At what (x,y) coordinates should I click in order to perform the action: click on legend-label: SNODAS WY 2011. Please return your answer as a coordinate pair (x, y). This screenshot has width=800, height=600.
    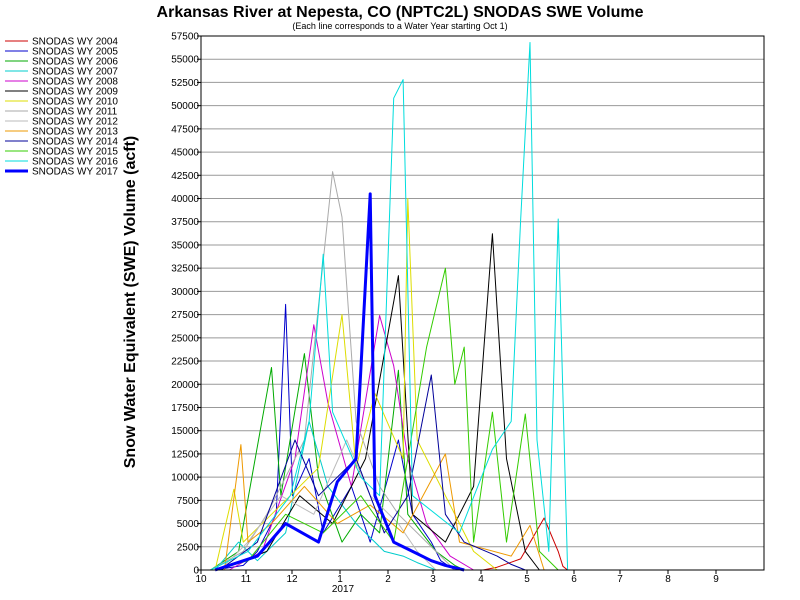
    Looking at the image, I should click on (75, 112).